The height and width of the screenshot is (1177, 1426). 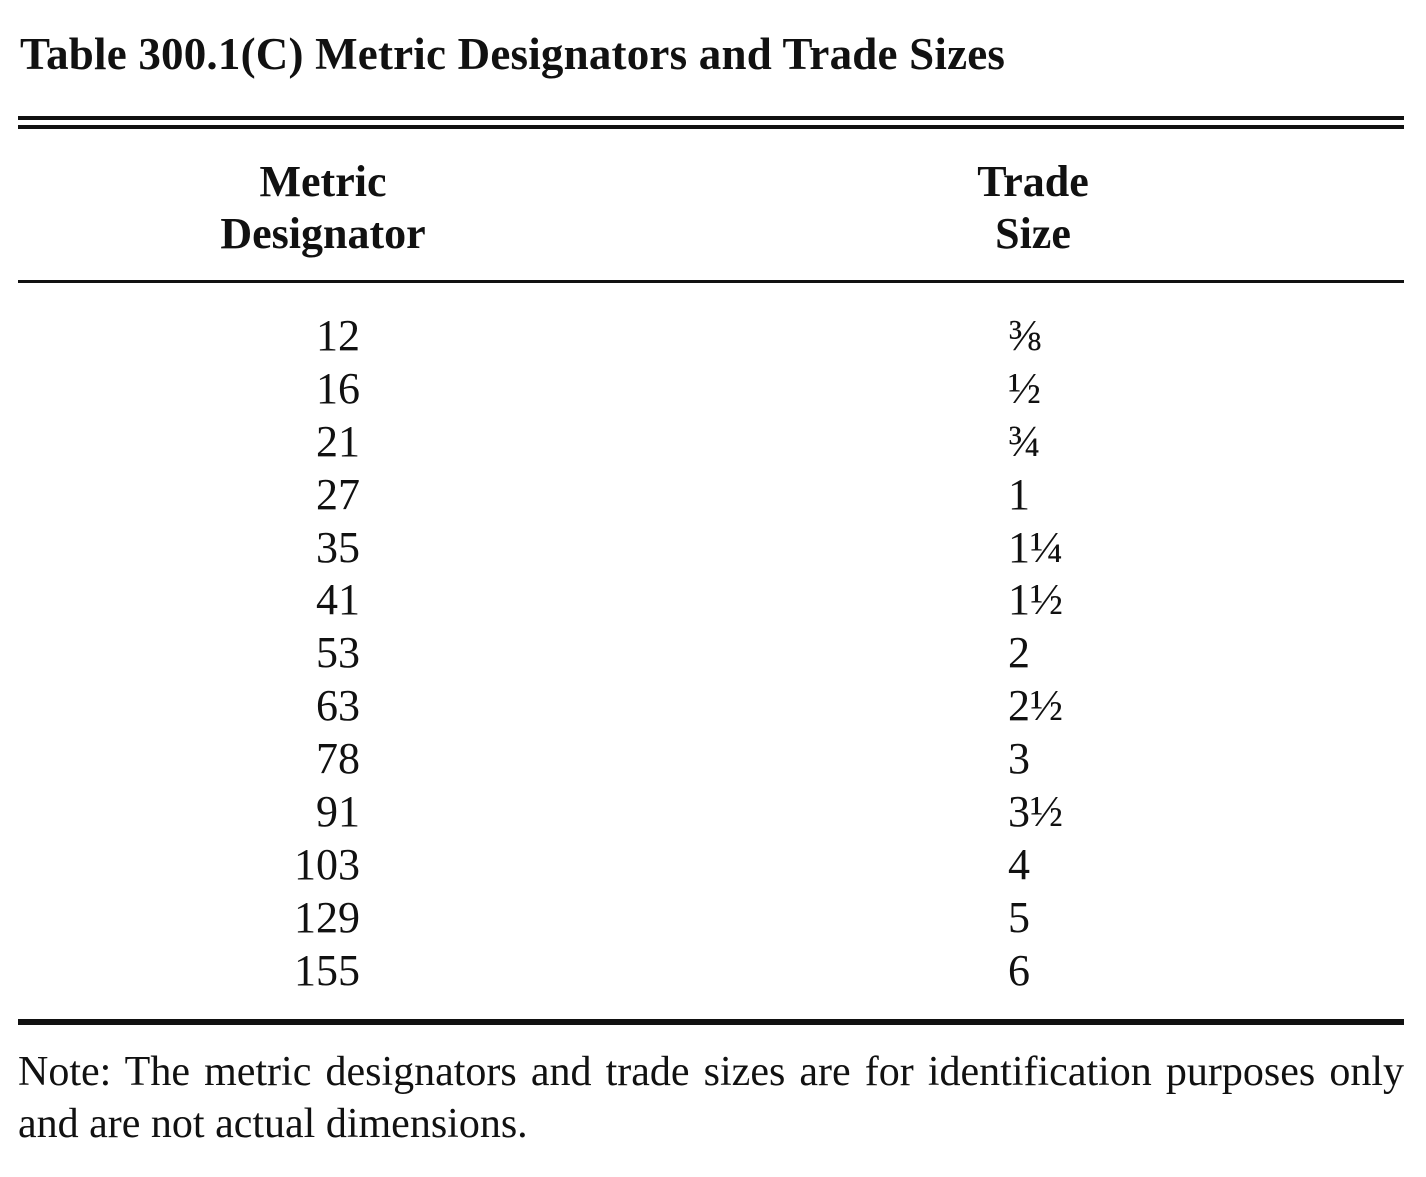 I want to click on column-header-metric-designator: Metric Designator, so click(x=323, y=208).